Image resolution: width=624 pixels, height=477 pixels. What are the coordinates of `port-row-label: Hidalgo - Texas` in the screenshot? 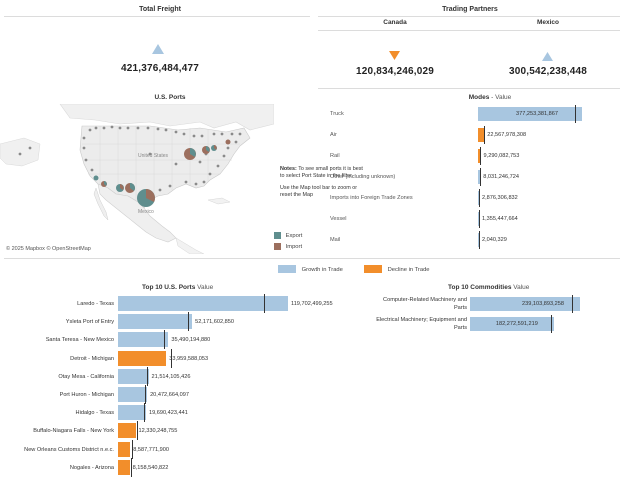 It's located at (94, 413).